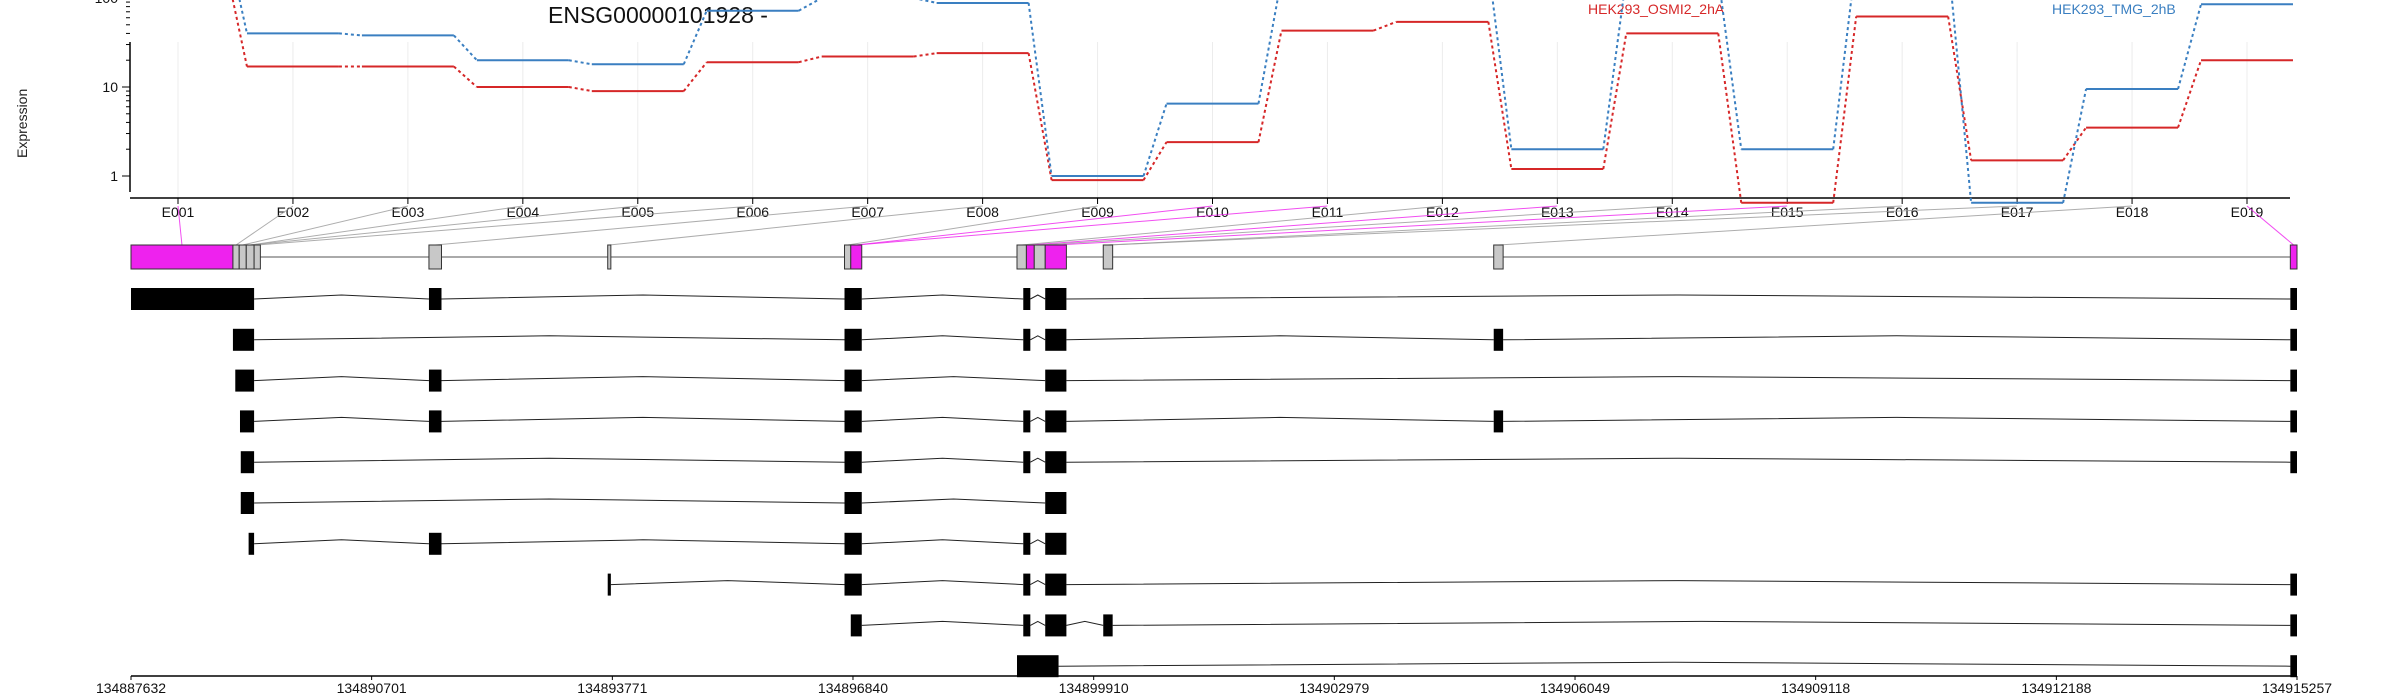 This screenshot has width=2400, height=700. I want to click on x-tick-label: E004, so click(522, 212).